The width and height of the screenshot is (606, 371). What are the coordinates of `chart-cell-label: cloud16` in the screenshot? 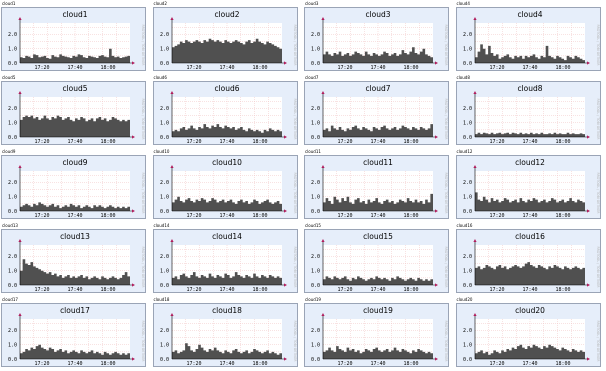 It's located at (464, 225).